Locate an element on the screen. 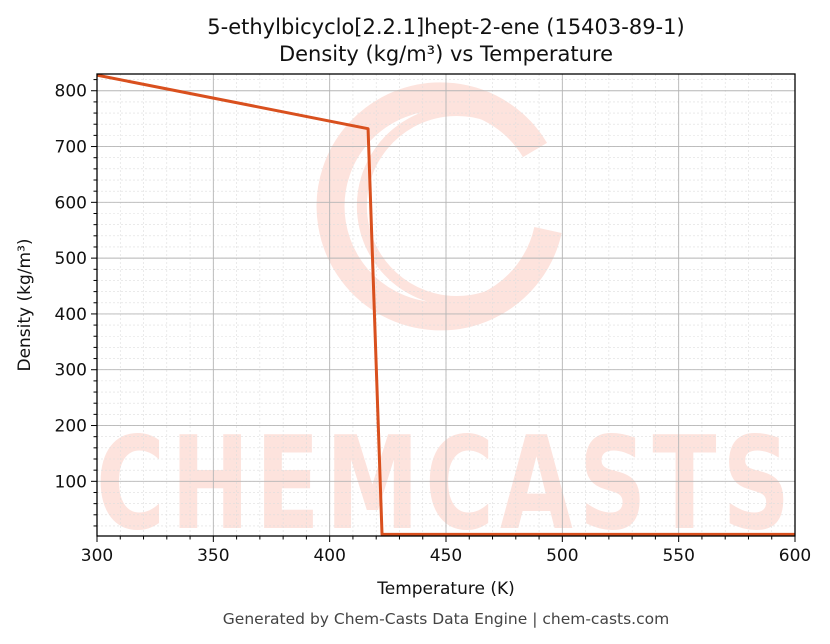  y-tick-label: 700 is located at coordinates (71, 148).